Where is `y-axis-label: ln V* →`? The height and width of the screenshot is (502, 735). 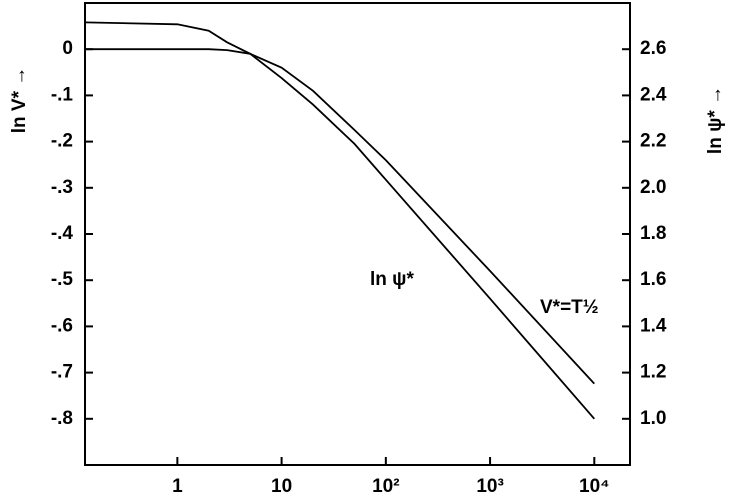 y-axis-label: ln V* → is located at coordinates (19, 100).